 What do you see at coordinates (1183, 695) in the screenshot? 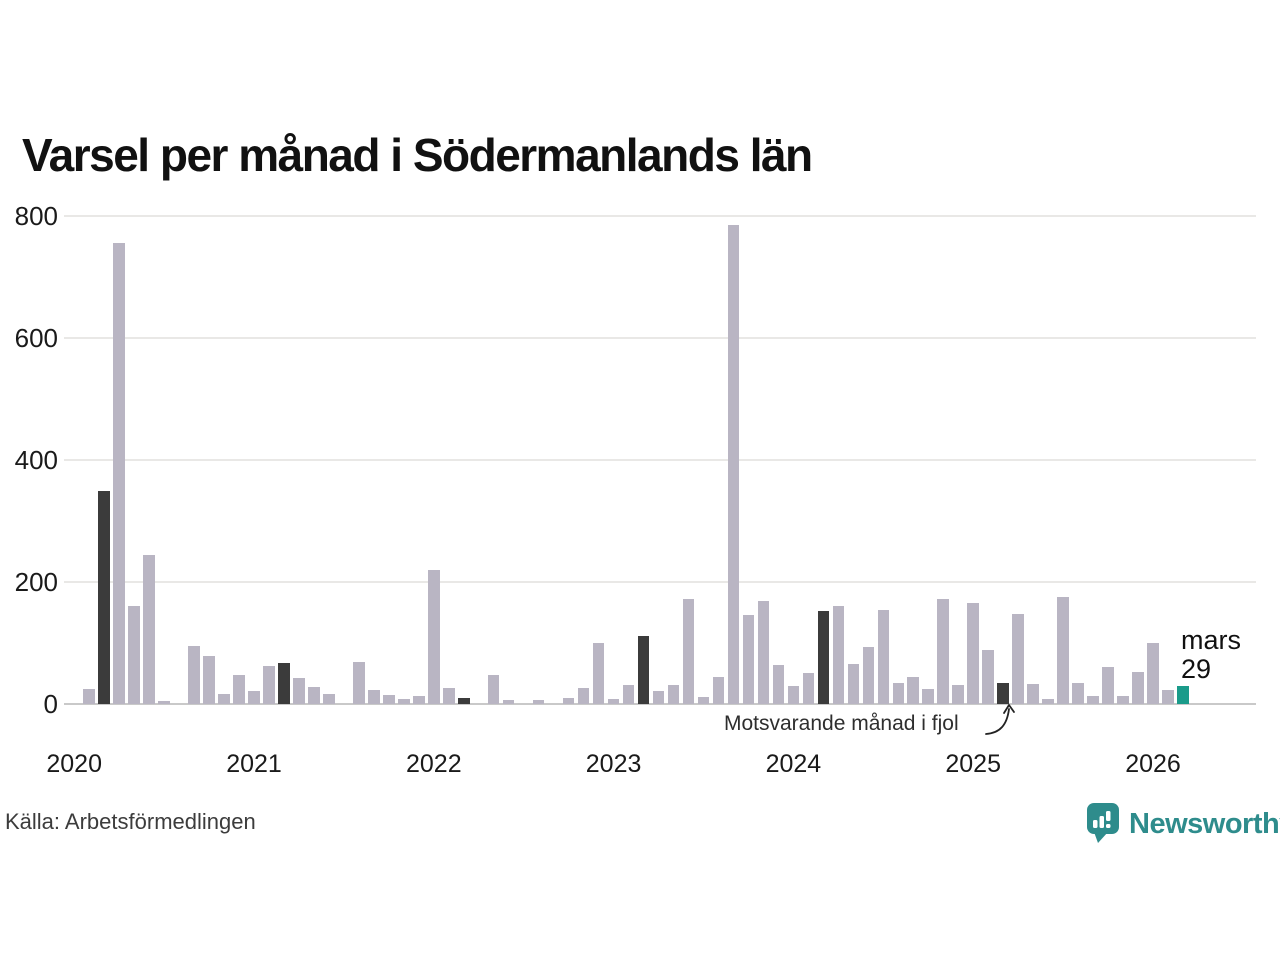
I see `bar-current-month` at bounding box center [1183, 695].